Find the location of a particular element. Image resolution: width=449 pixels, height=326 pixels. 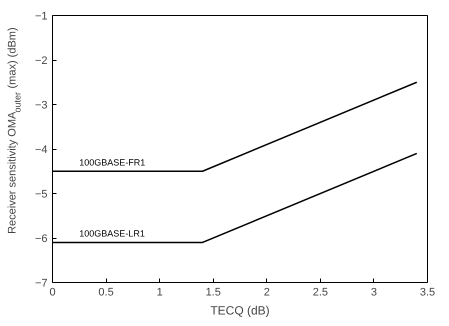

y-axis-title: Receiver sensitivity OMAouter (max) (dBm) is located at coordinates (14, 130).